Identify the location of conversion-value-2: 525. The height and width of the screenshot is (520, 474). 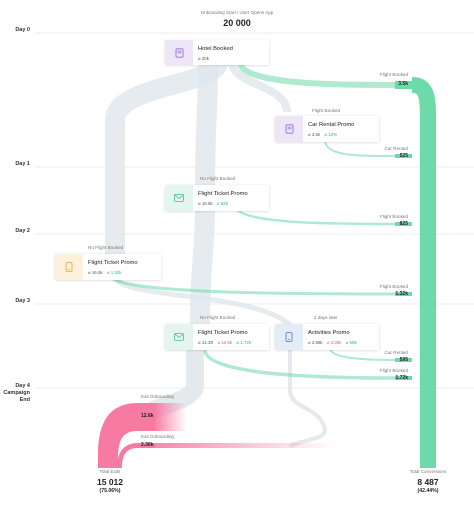
(403, 156).